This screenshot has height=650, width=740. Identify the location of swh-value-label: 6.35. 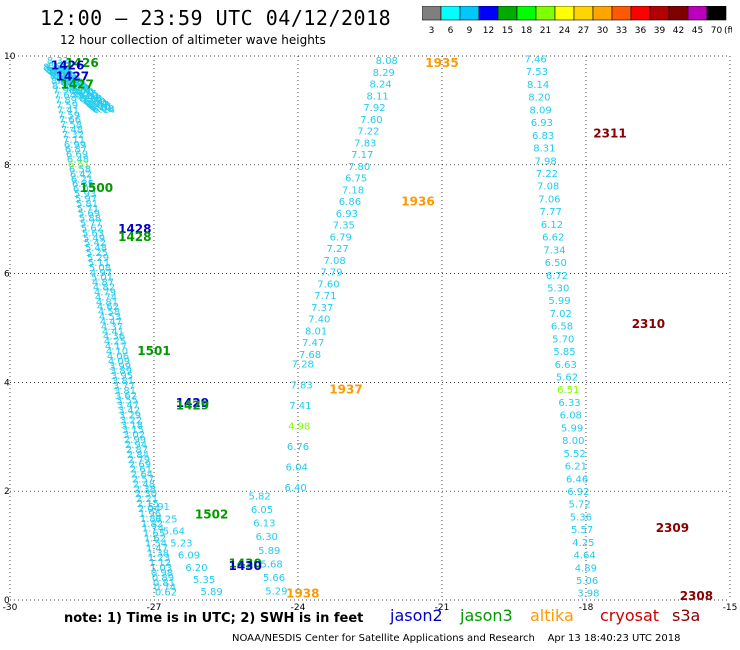
(83, 184).